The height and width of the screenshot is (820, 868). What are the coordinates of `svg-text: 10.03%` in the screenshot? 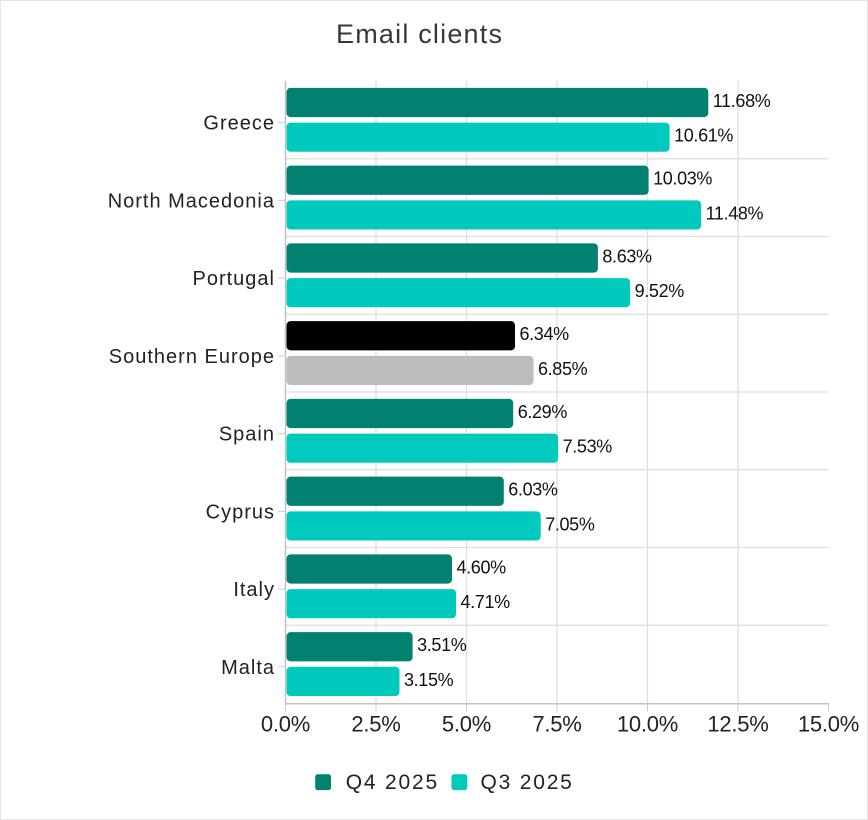 It's located at (682, 179).